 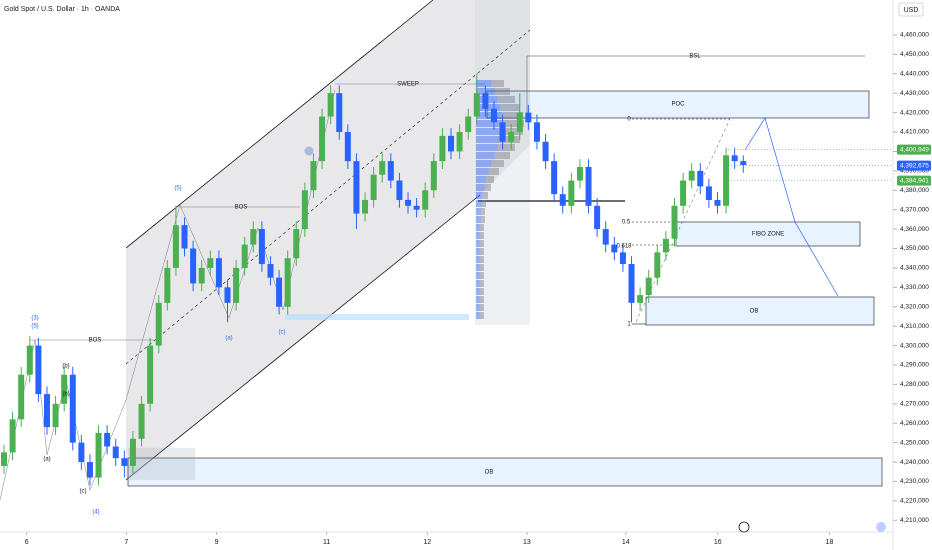 I want to click on y-tick-label: 4,380,000, so click(x=914, y=190).